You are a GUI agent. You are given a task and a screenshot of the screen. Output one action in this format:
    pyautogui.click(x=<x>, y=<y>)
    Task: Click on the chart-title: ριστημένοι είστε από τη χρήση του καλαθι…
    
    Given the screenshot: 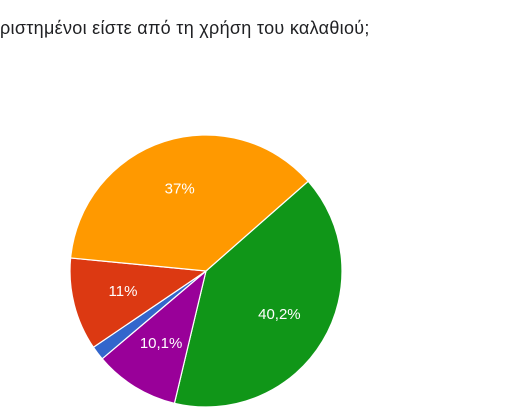 What is the action you would take?
    pyautogui.click(x=185, y=28)
    